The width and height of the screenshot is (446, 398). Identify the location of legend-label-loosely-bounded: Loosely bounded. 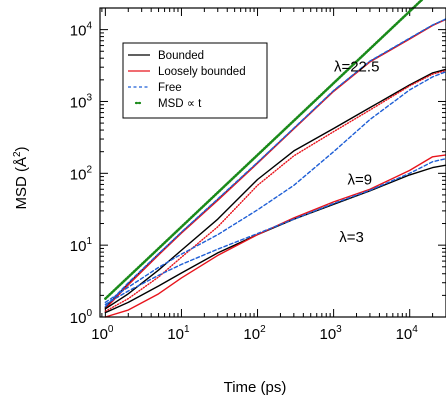
(202, 72).